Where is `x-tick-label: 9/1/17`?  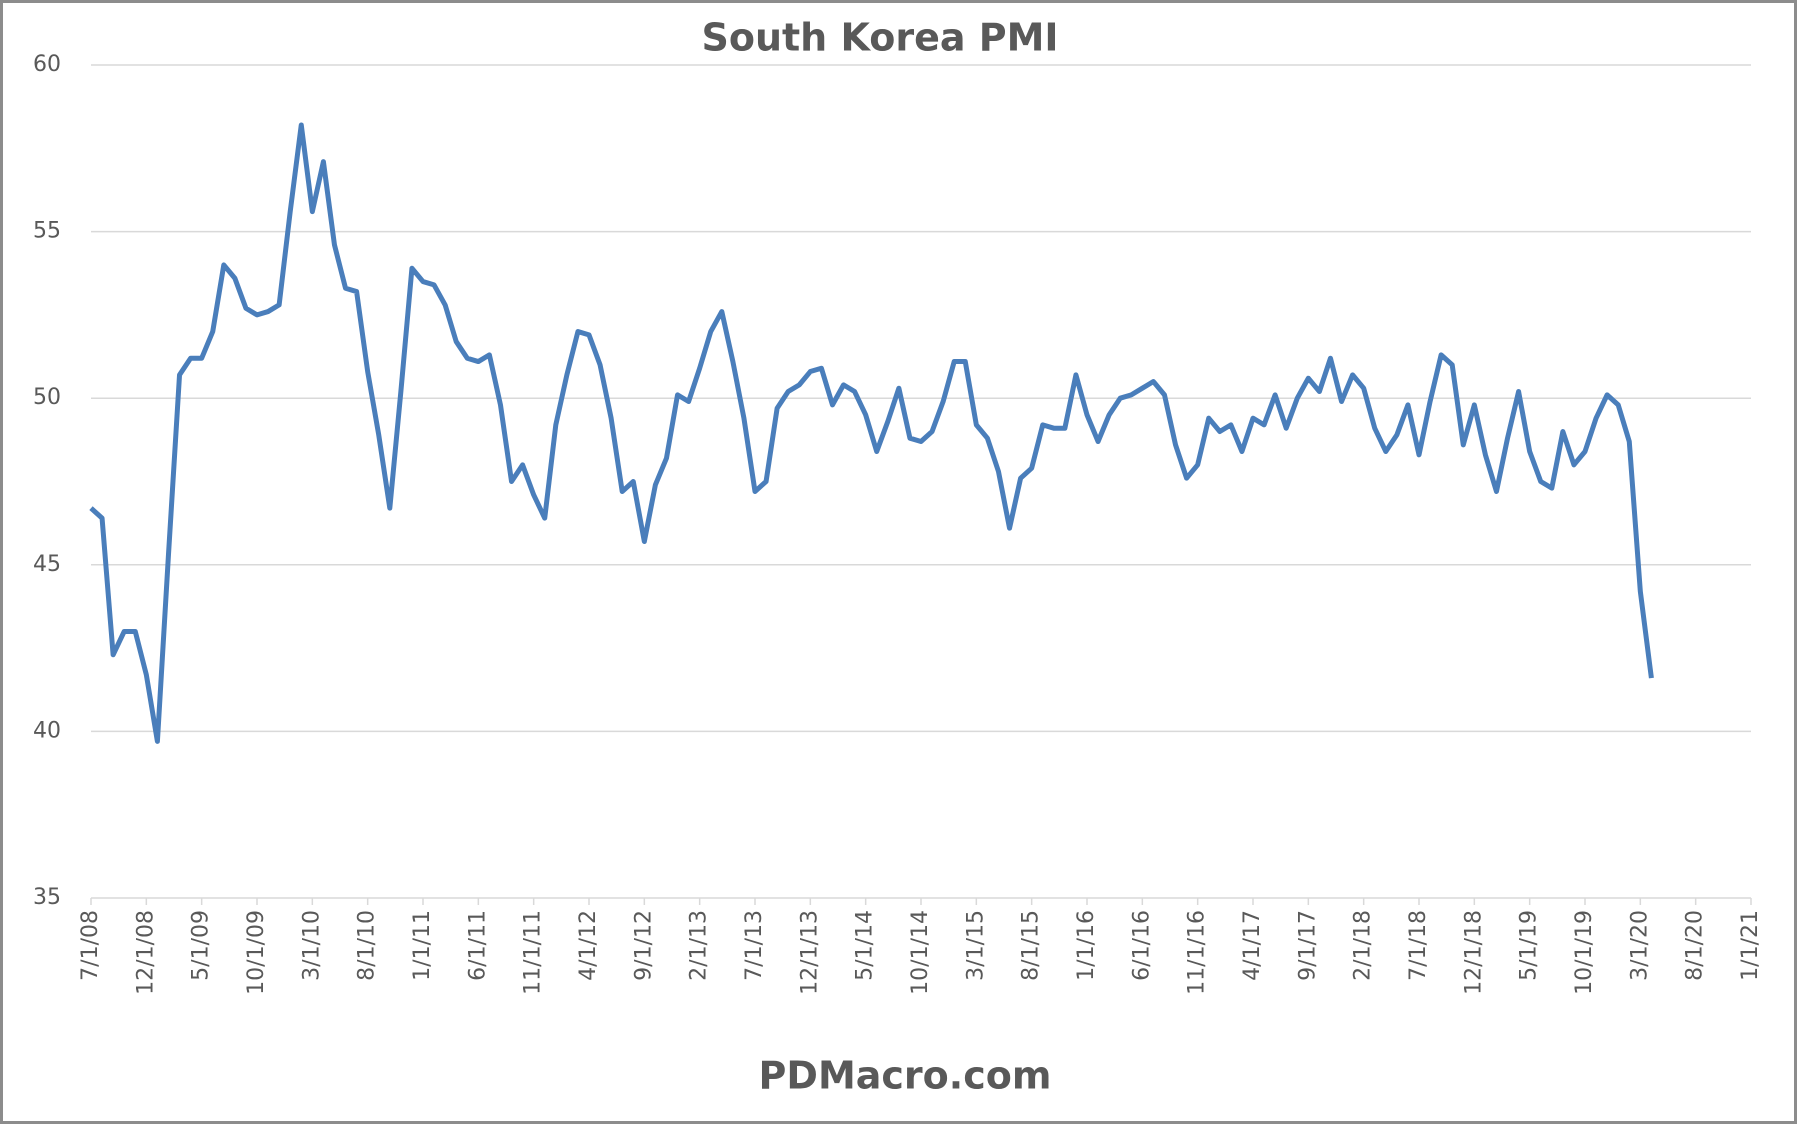
x-tick-label: 9/1/17 is located at coordinates (1307, 945).